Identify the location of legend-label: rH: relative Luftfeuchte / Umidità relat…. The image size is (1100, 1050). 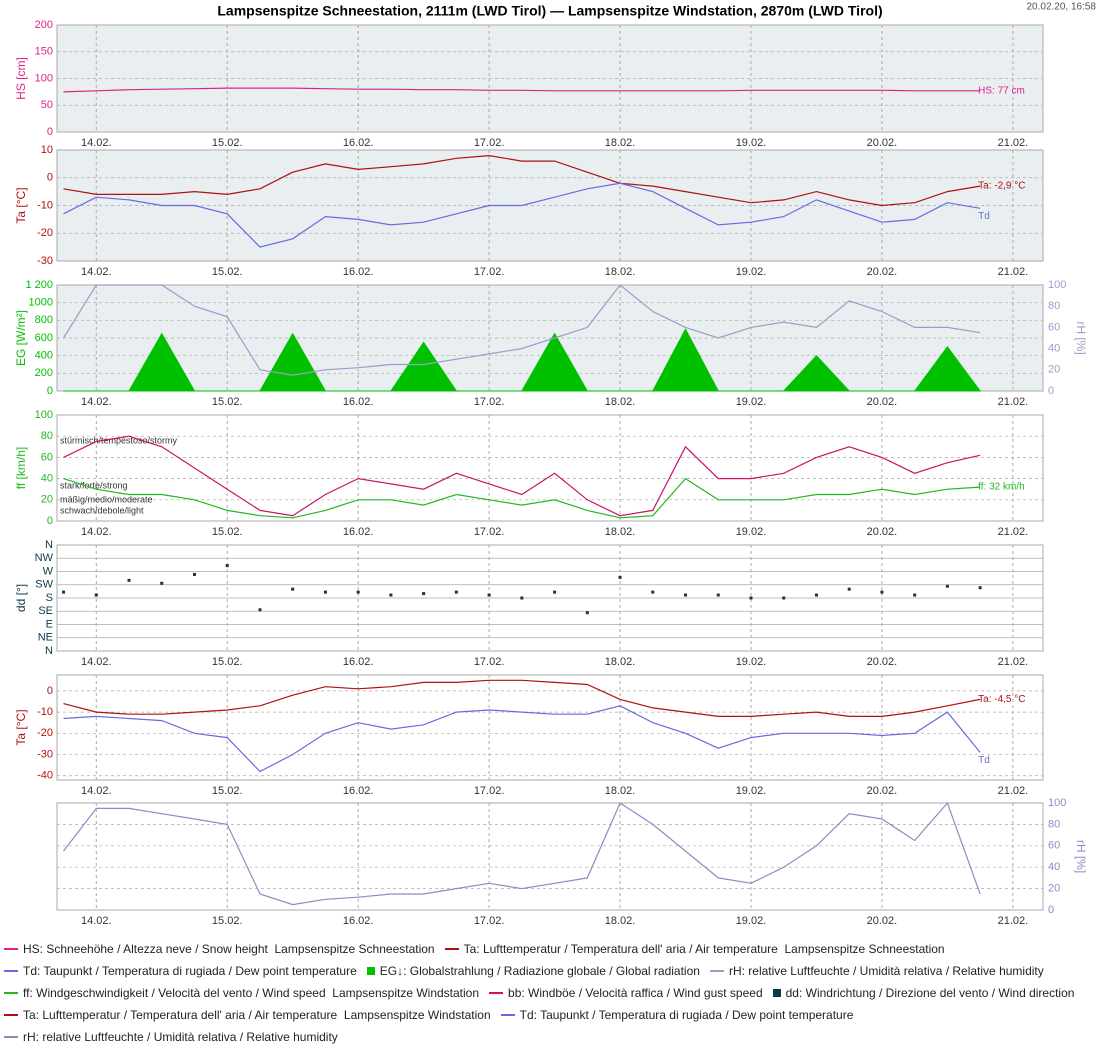
(180, 1037).